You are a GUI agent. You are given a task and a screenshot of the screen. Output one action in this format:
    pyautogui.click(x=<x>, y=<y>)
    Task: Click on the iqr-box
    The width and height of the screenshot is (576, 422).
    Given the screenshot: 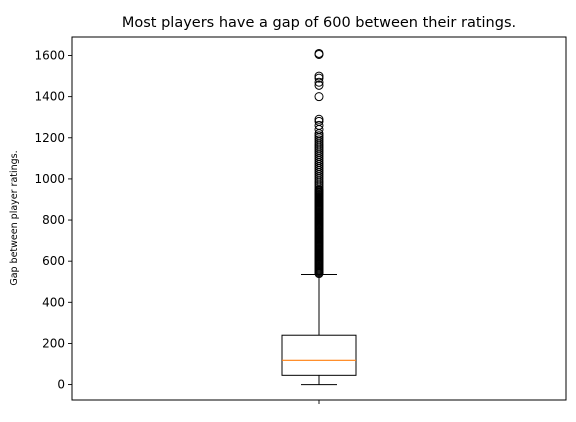 What is the action you would take?
    pyautogui.click(x=319, y=355)
    